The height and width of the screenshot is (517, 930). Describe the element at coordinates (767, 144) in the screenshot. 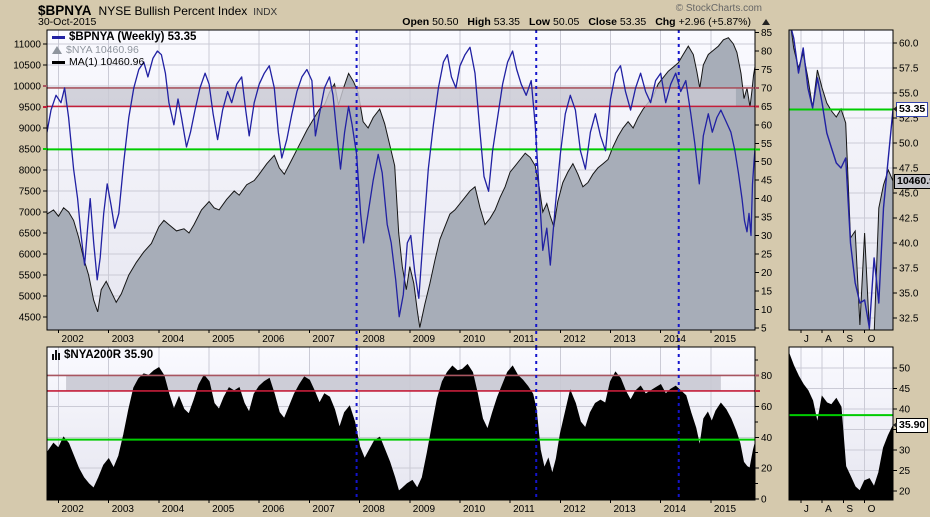

I see `svg-text: 55` at that location.